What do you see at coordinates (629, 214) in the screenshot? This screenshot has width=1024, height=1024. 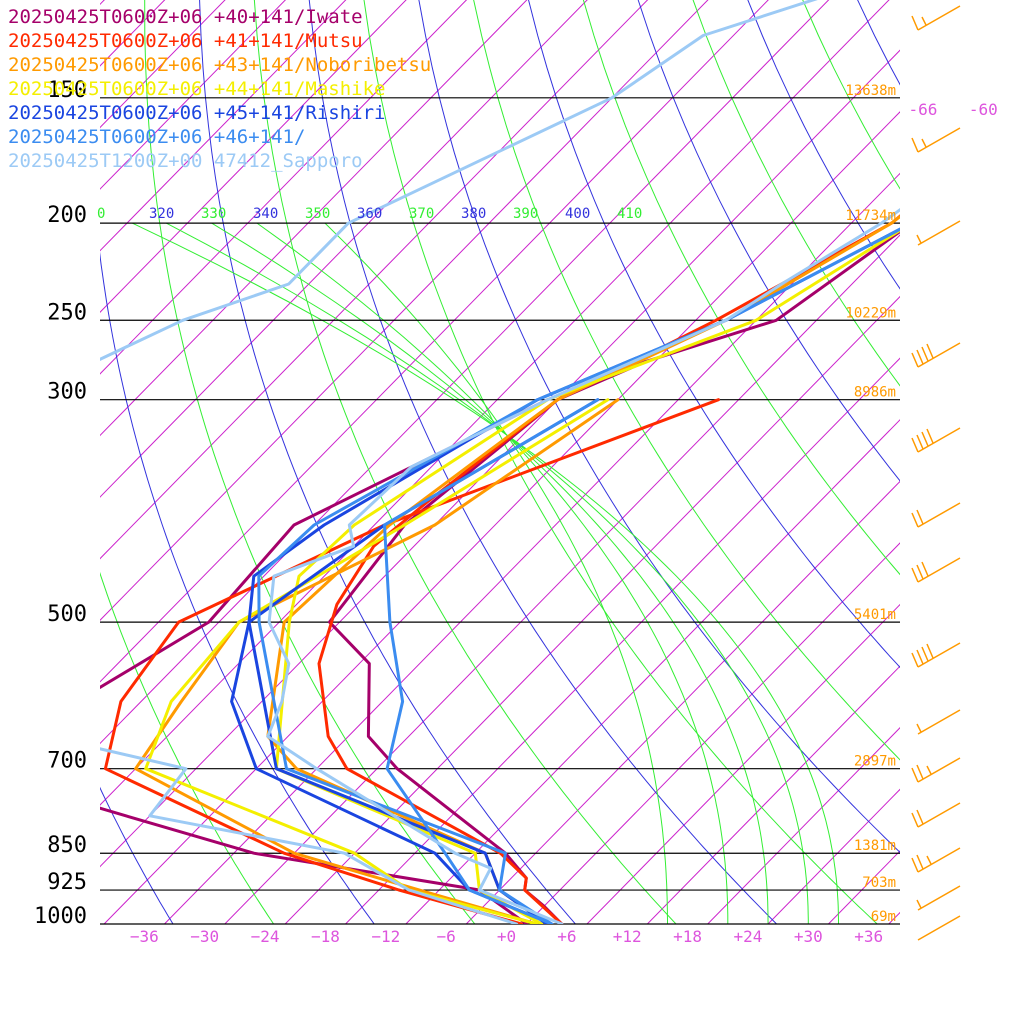 I see `theta-label: 410` at bounding box center [629, 214].